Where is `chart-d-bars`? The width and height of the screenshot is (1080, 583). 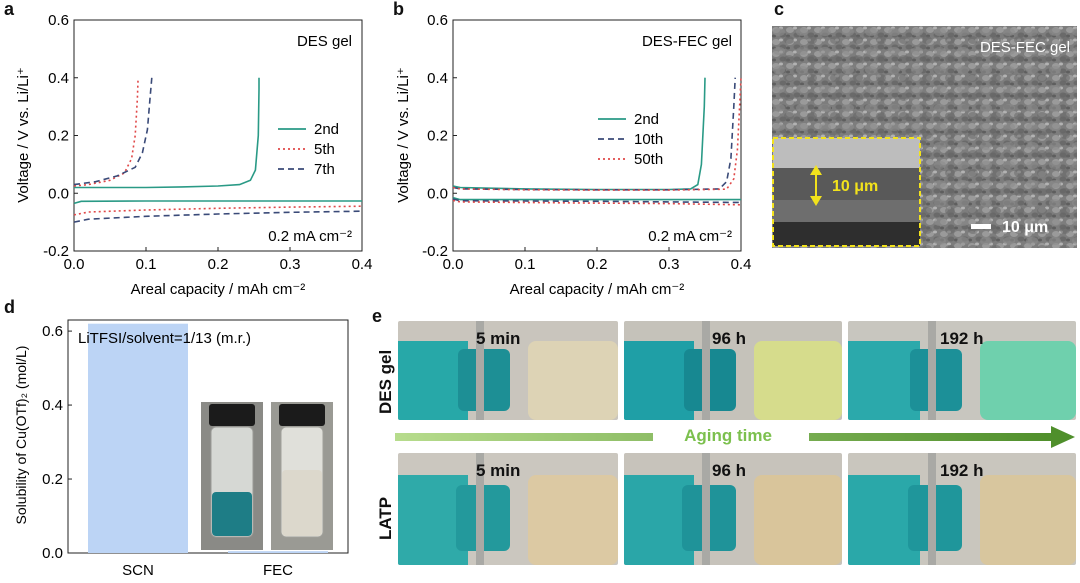
chart-d-bars is located at coordinates (208, 438).